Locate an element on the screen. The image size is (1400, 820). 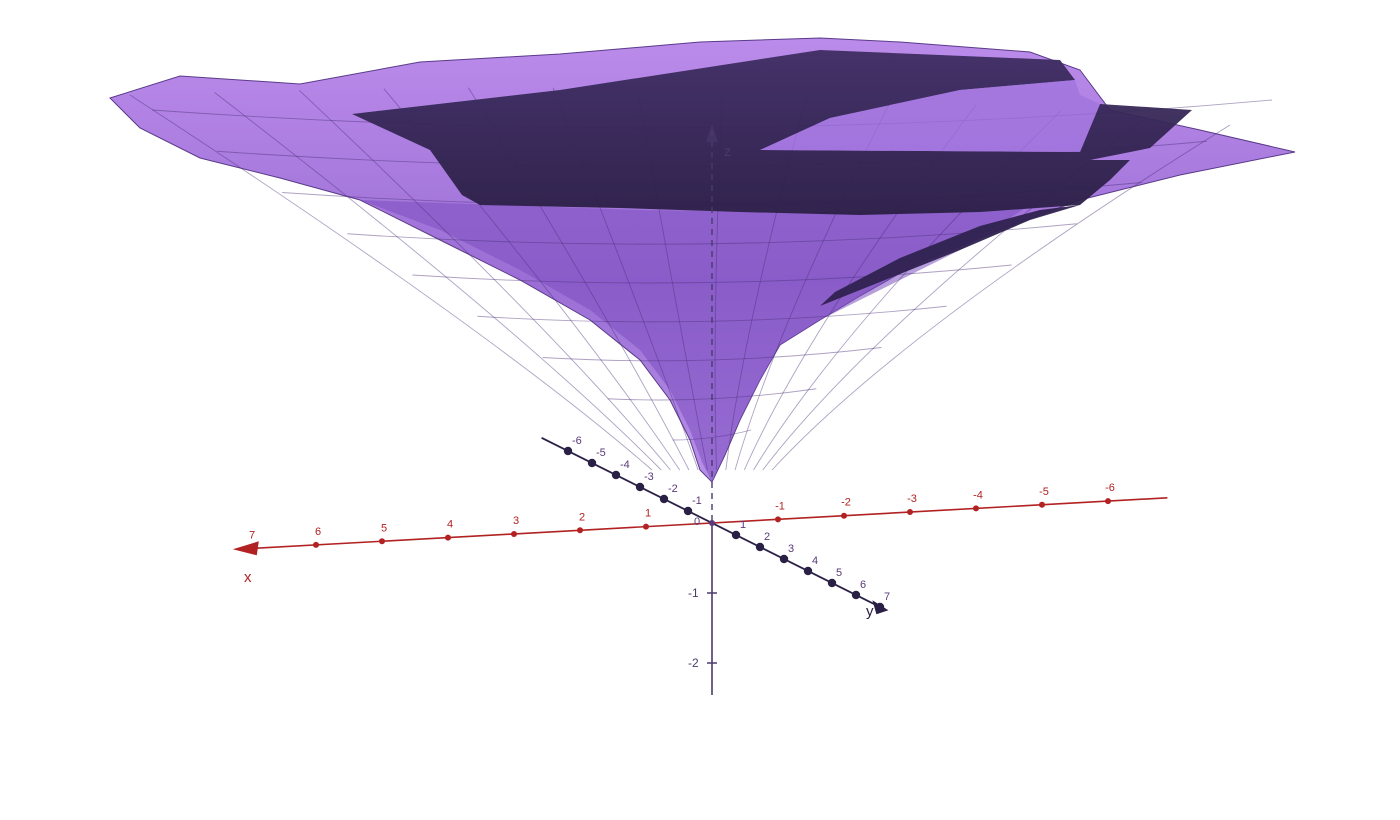
x-tick-label: -3 is located at coordinates (912, 499).